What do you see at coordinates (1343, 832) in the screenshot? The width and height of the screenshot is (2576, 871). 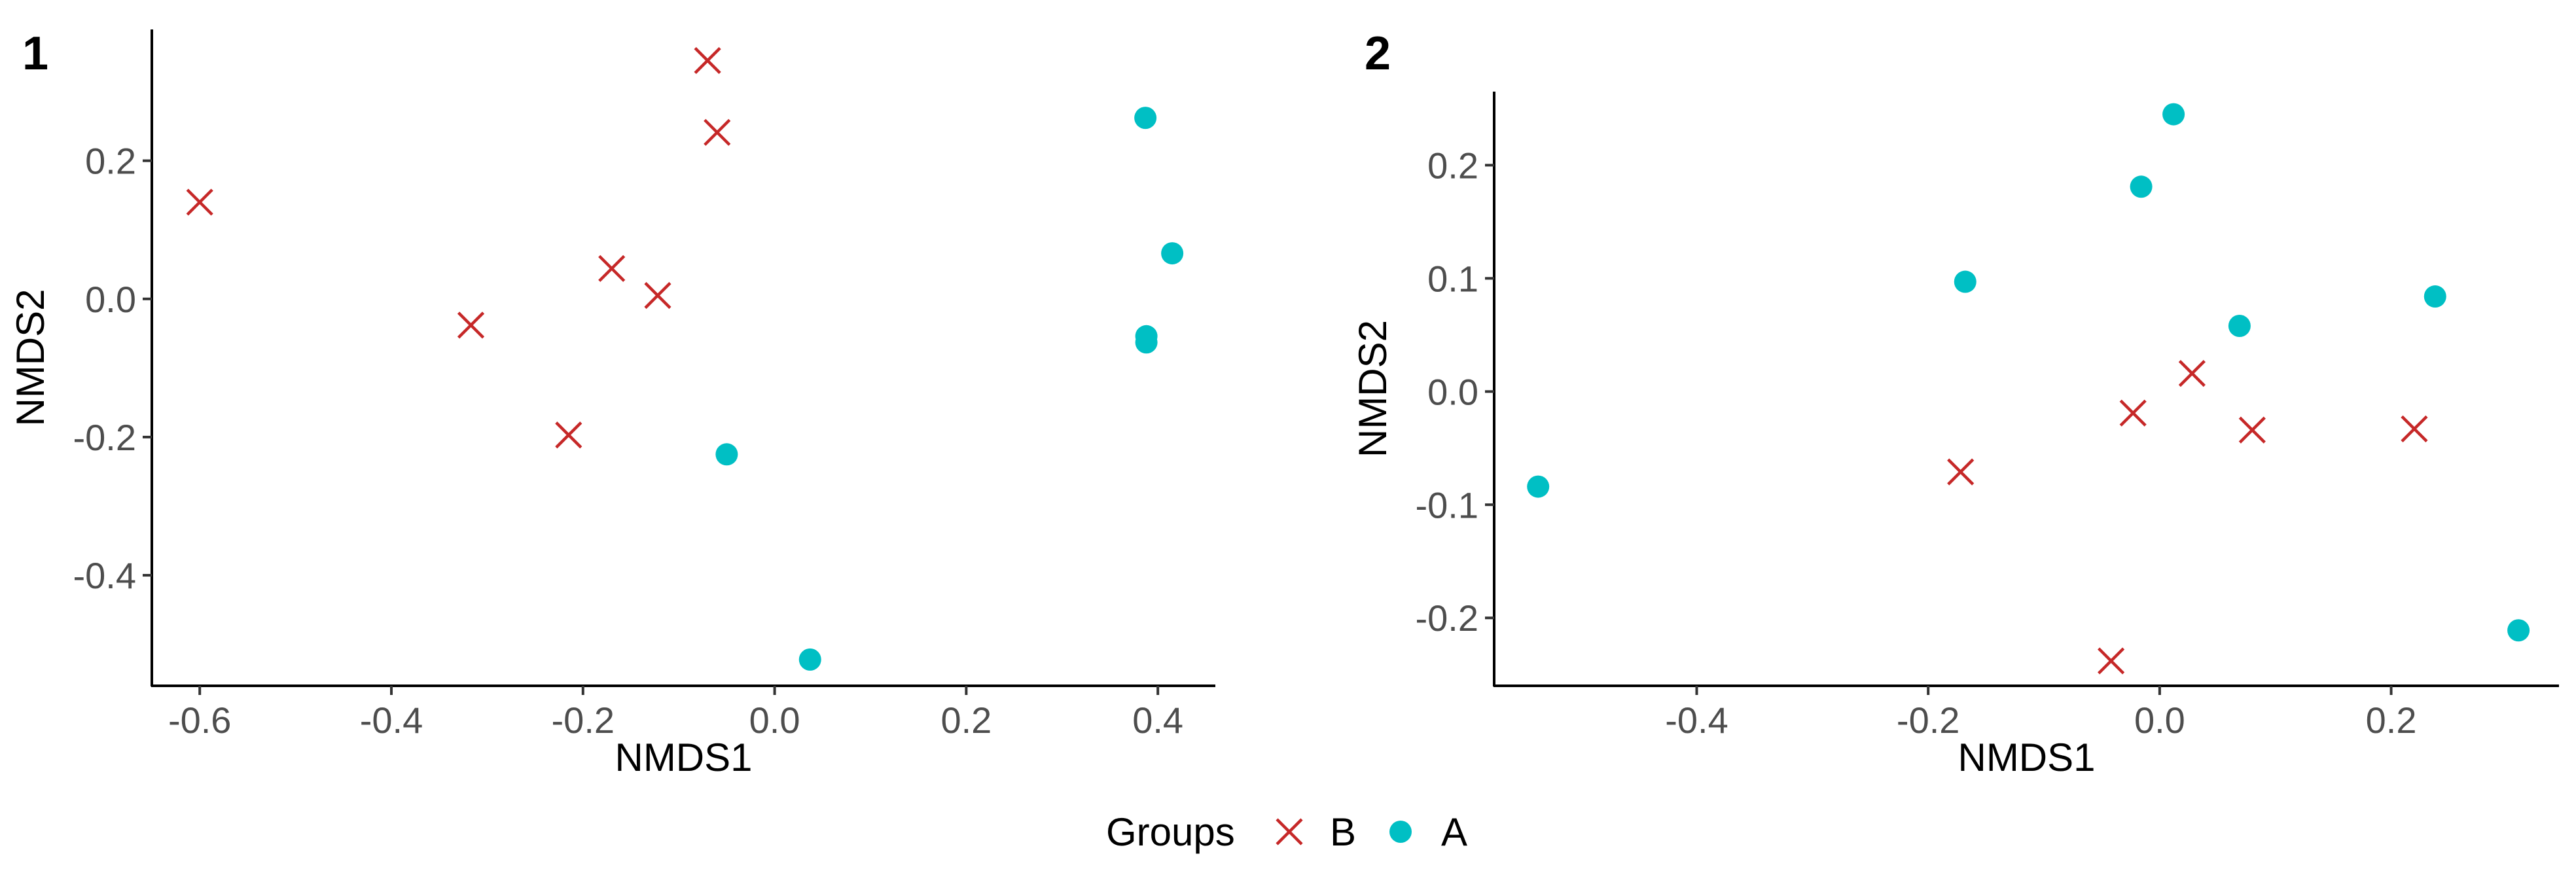 I see `legend-label-B: B` at bounding box center [1343, 832].